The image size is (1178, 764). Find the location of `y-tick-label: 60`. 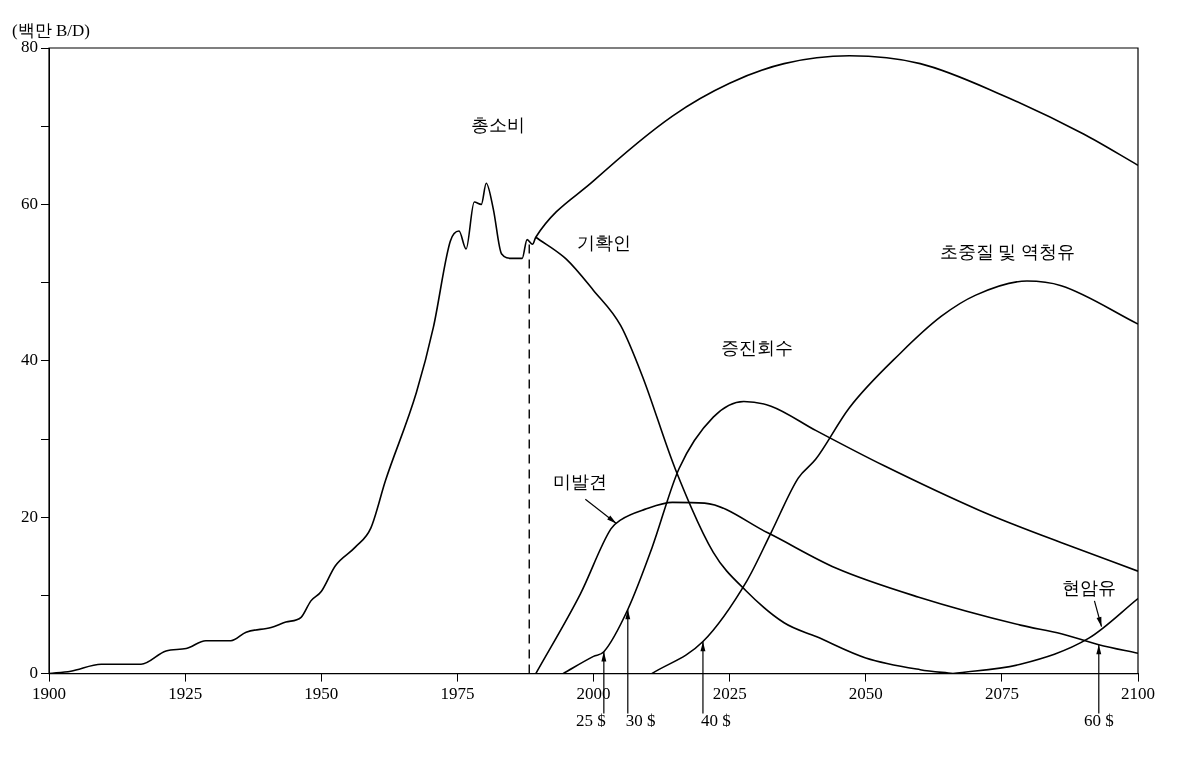

y-tick-label: 60 is located at coordinates (29, 203).